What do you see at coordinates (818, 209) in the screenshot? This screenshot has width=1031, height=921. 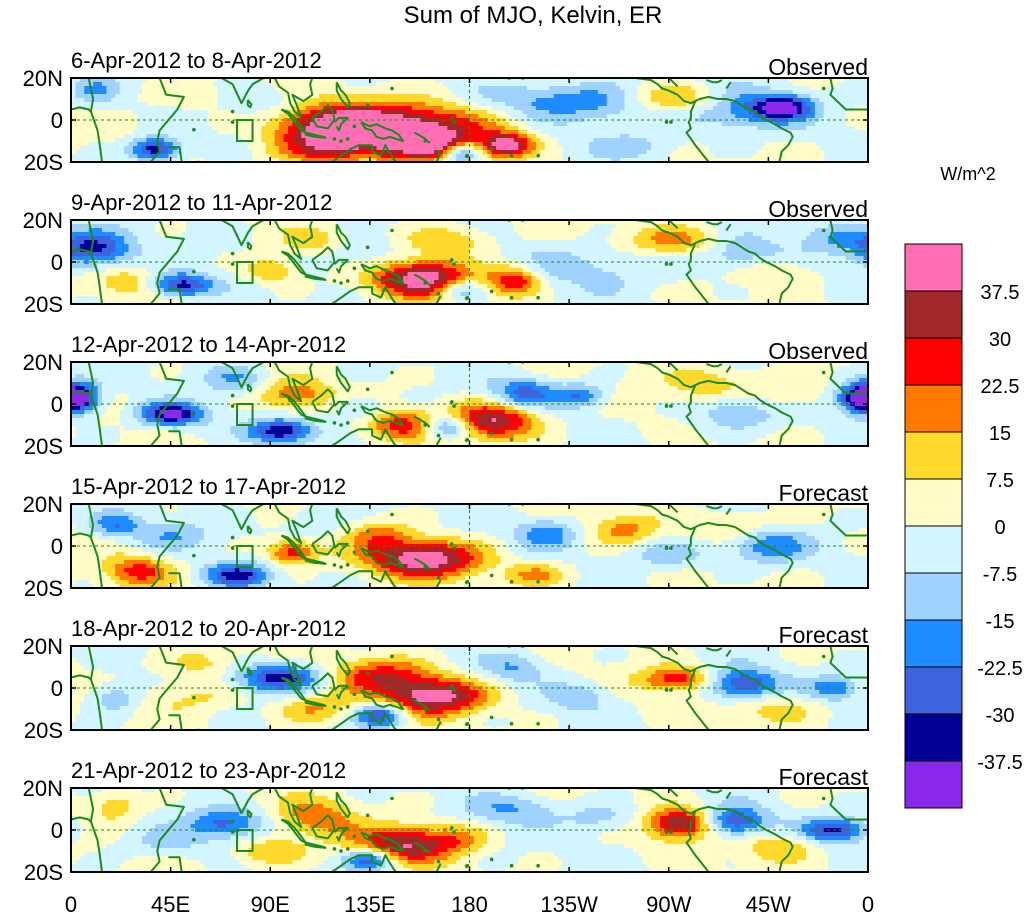 I see `panel-status-label: Observed` at bounding box center [818, 209].